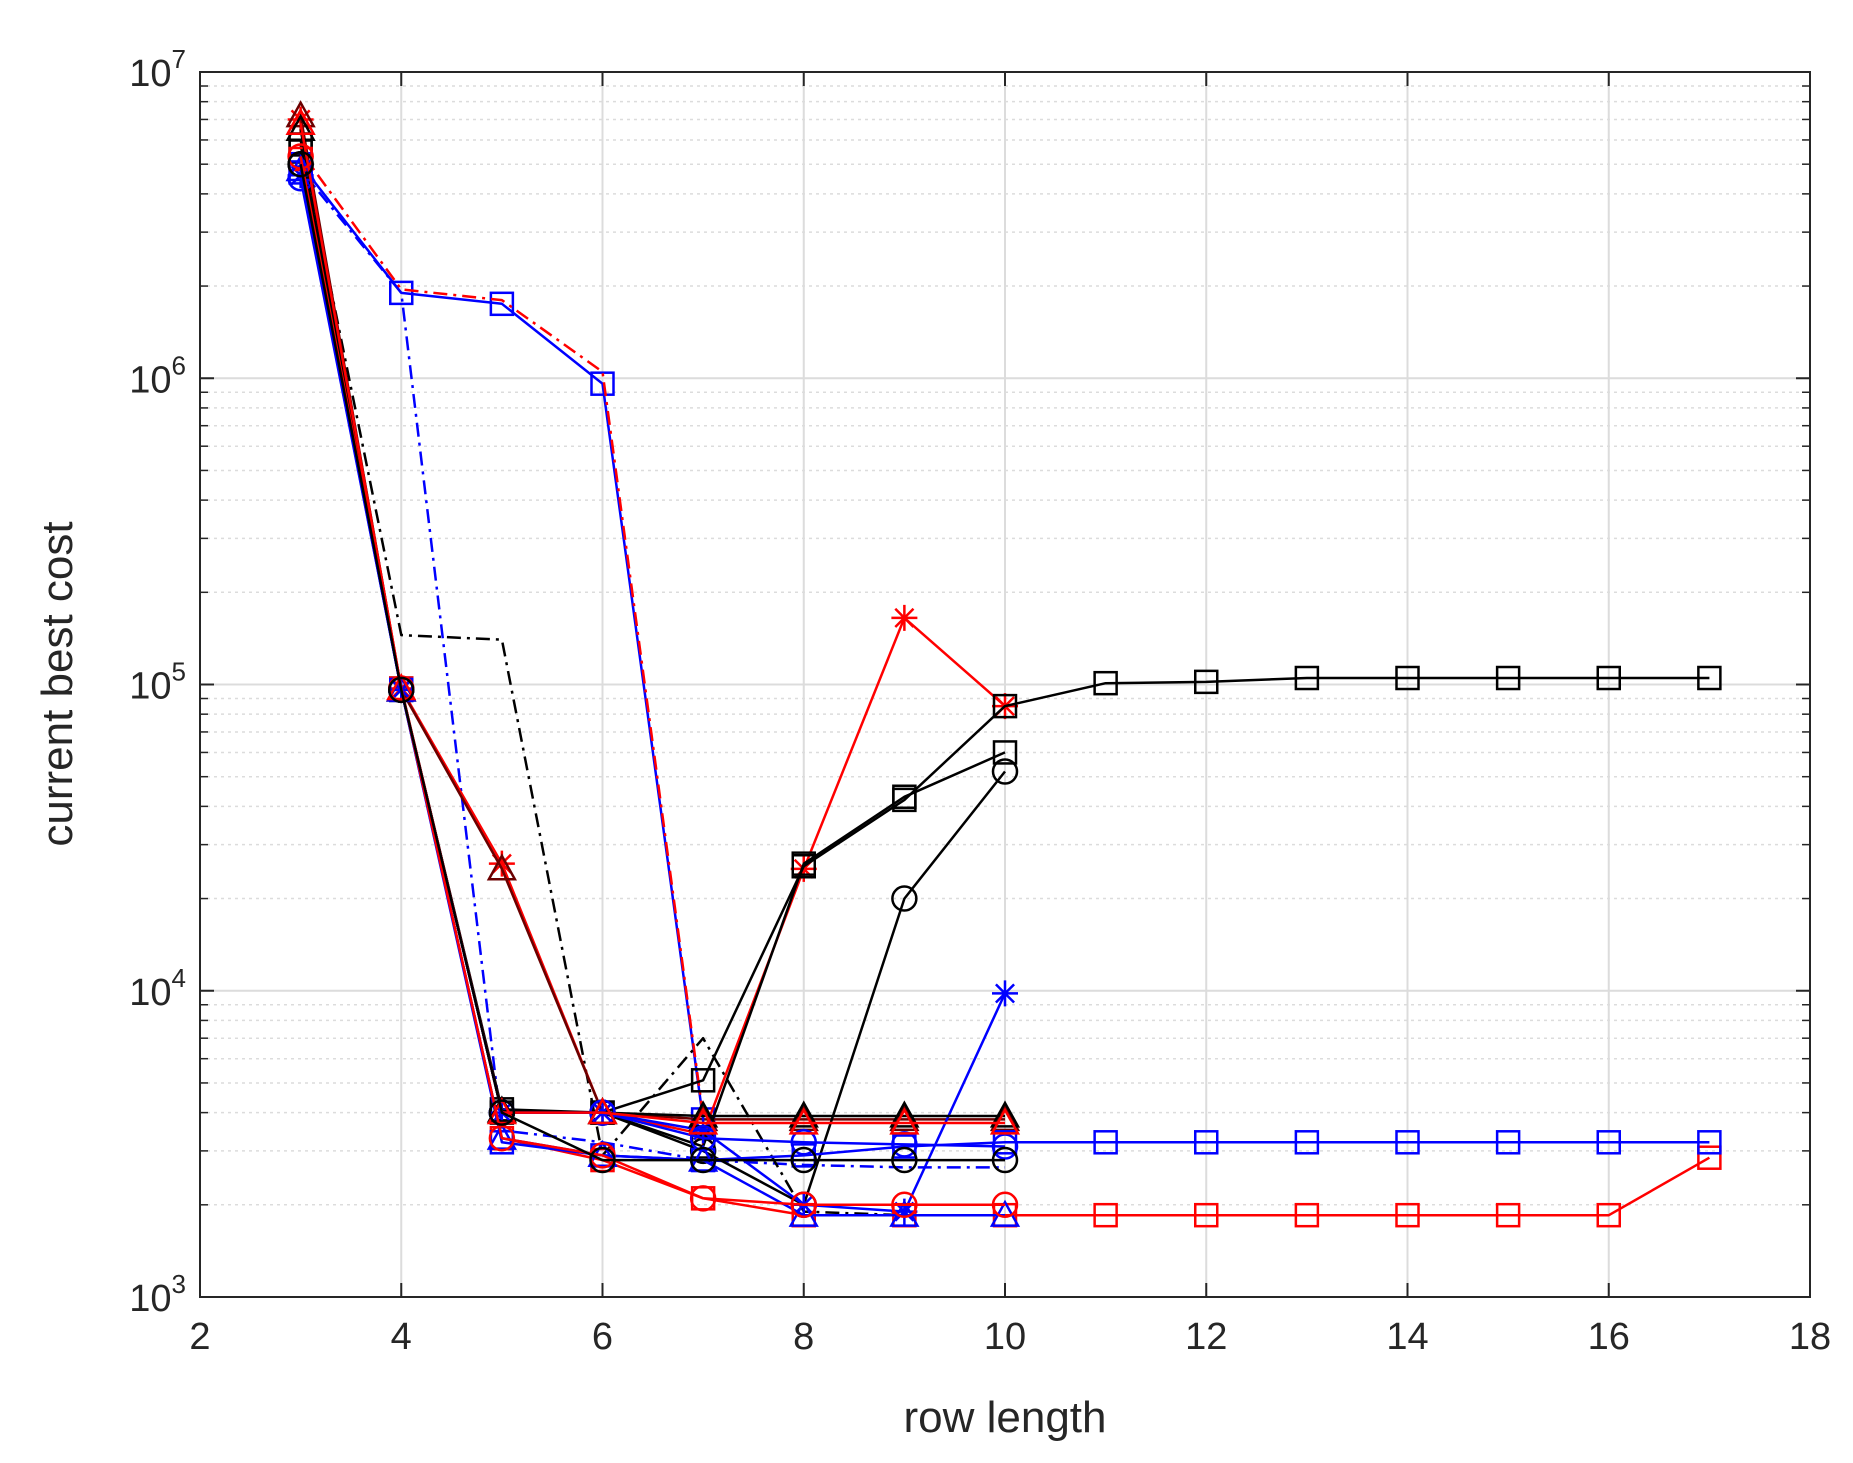 This screenshot has width=1853, height=1463. Describe the element at coordinates (1407, 1337) in the screenshot. I see `x-tick-label: 14` at that location.